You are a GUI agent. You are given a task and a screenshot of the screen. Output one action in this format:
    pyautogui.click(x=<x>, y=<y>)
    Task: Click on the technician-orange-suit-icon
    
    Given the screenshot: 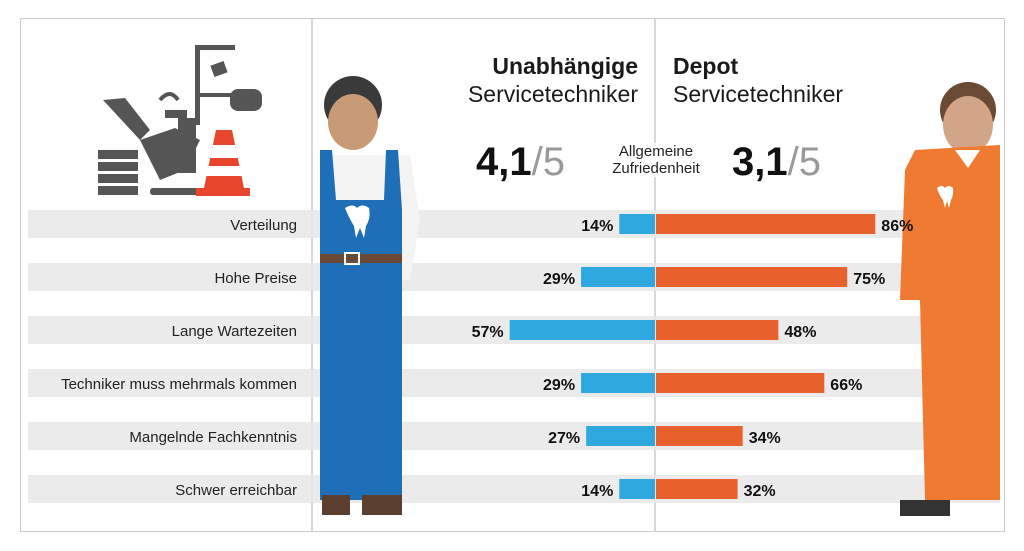 What is the action you would take?
    pyautogui.click(x=950, y=299)
    